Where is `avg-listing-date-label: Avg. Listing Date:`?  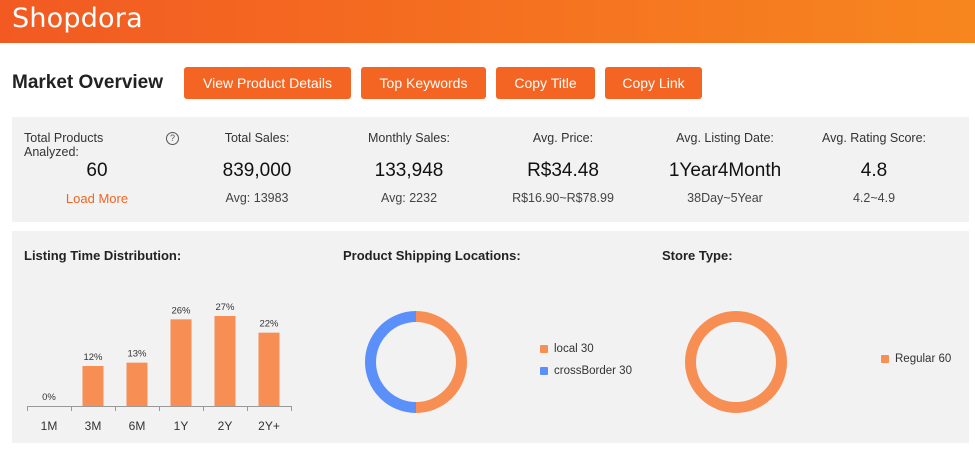 avg-listing-date-label: Avg. Listing Date: is located at coordinates (725, 138).